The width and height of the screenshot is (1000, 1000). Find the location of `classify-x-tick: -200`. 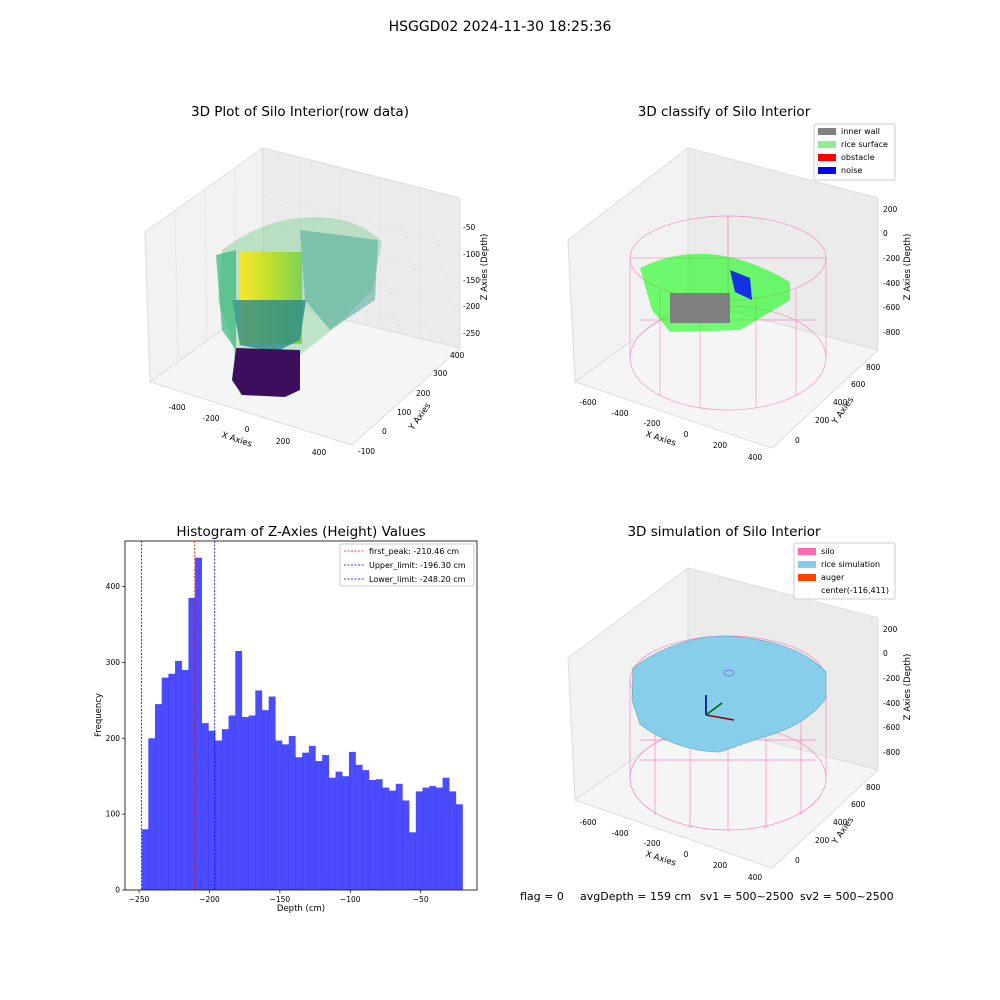

classify-x-tick: -200 is located at coordinates (651, 423).